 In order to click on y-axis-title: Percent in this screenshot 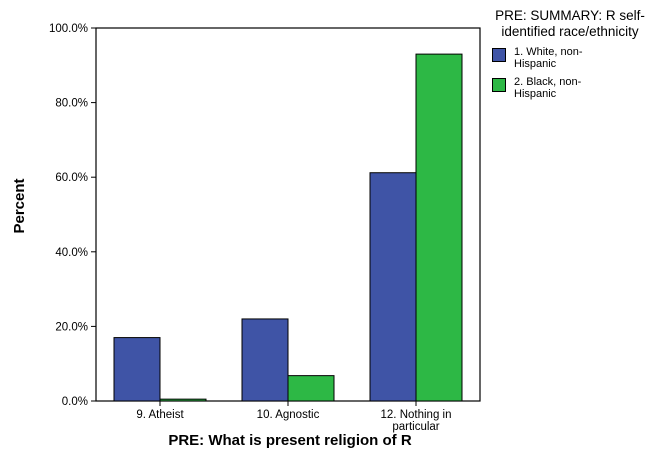, I will do `click(19, 205)`.